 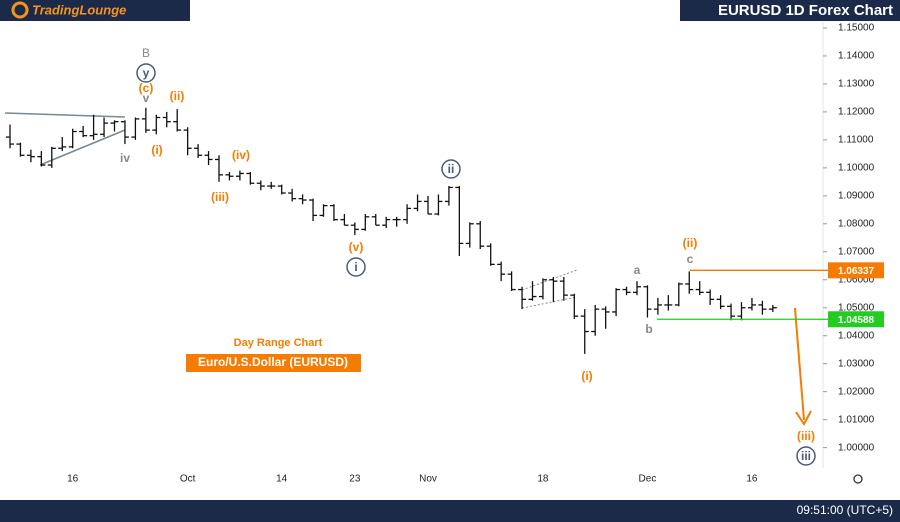 What do you see at coordinates (690, 259) in the screenshot?
I see `wave-label: c` at bounding box center [690, 259].